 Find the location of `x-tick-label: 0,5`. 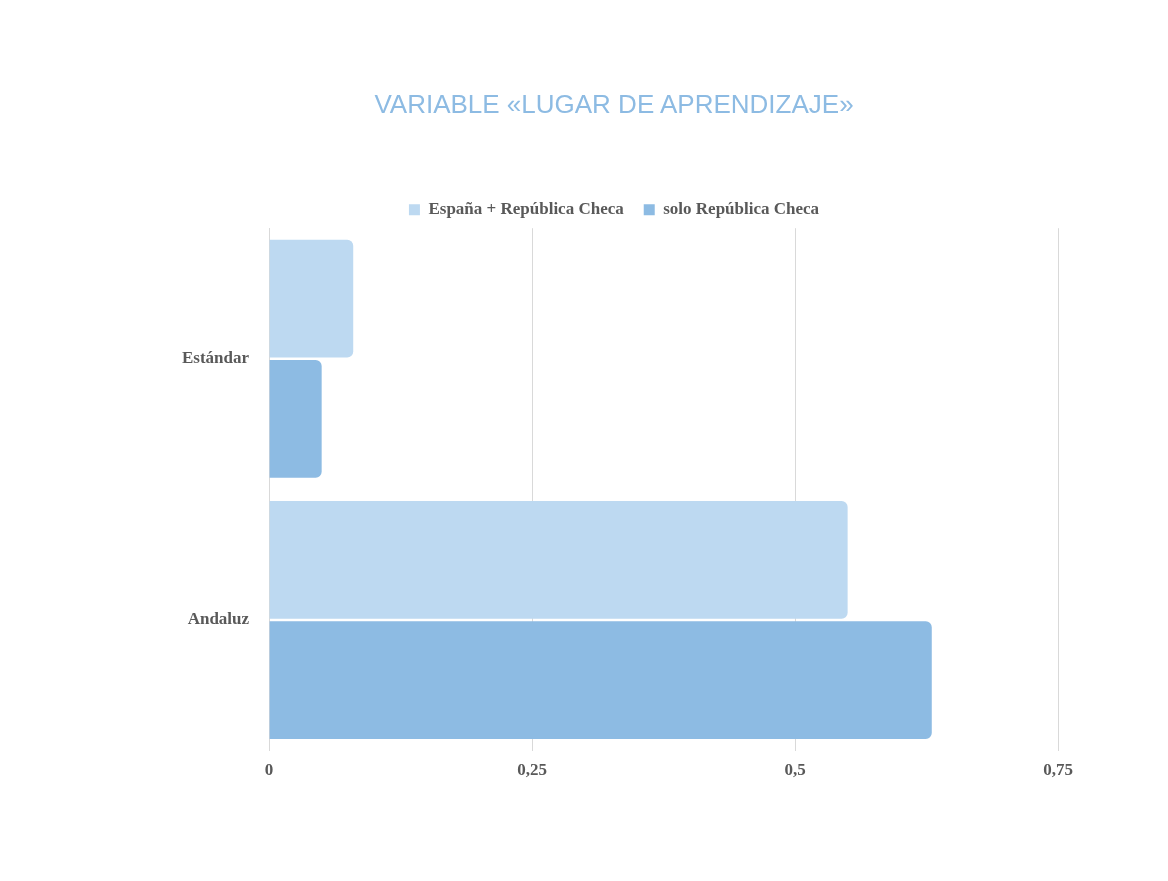

x-tick-label: 0,5 is located at coordinates (795, 770).